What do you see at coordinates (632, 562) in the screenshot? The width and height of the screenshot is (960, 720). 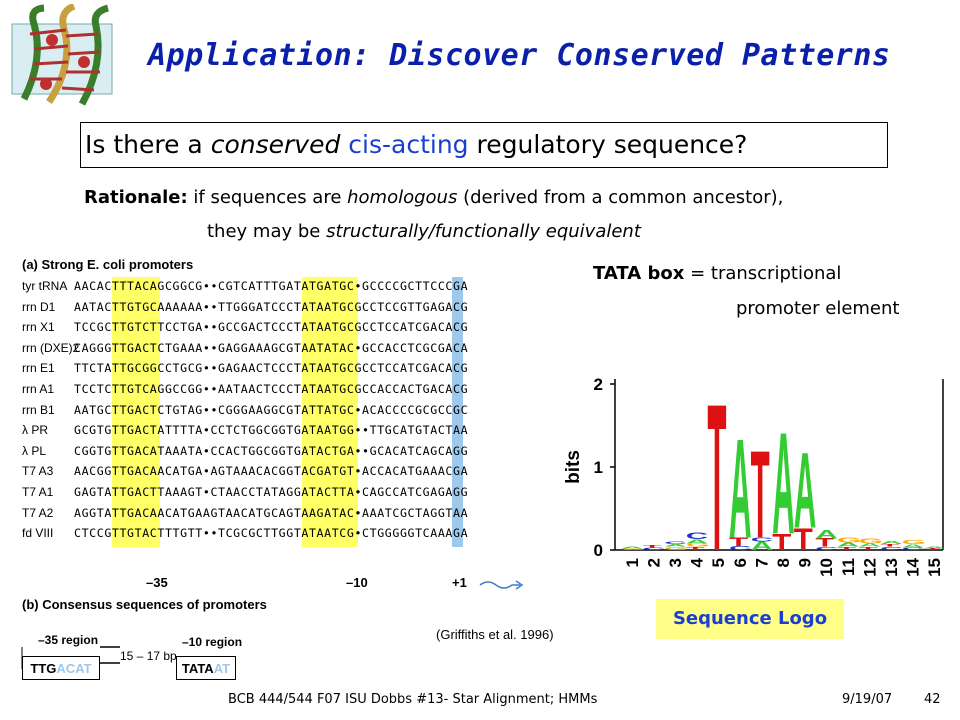 I see `x-tick-label: 1` at bounding box center [632, 562].